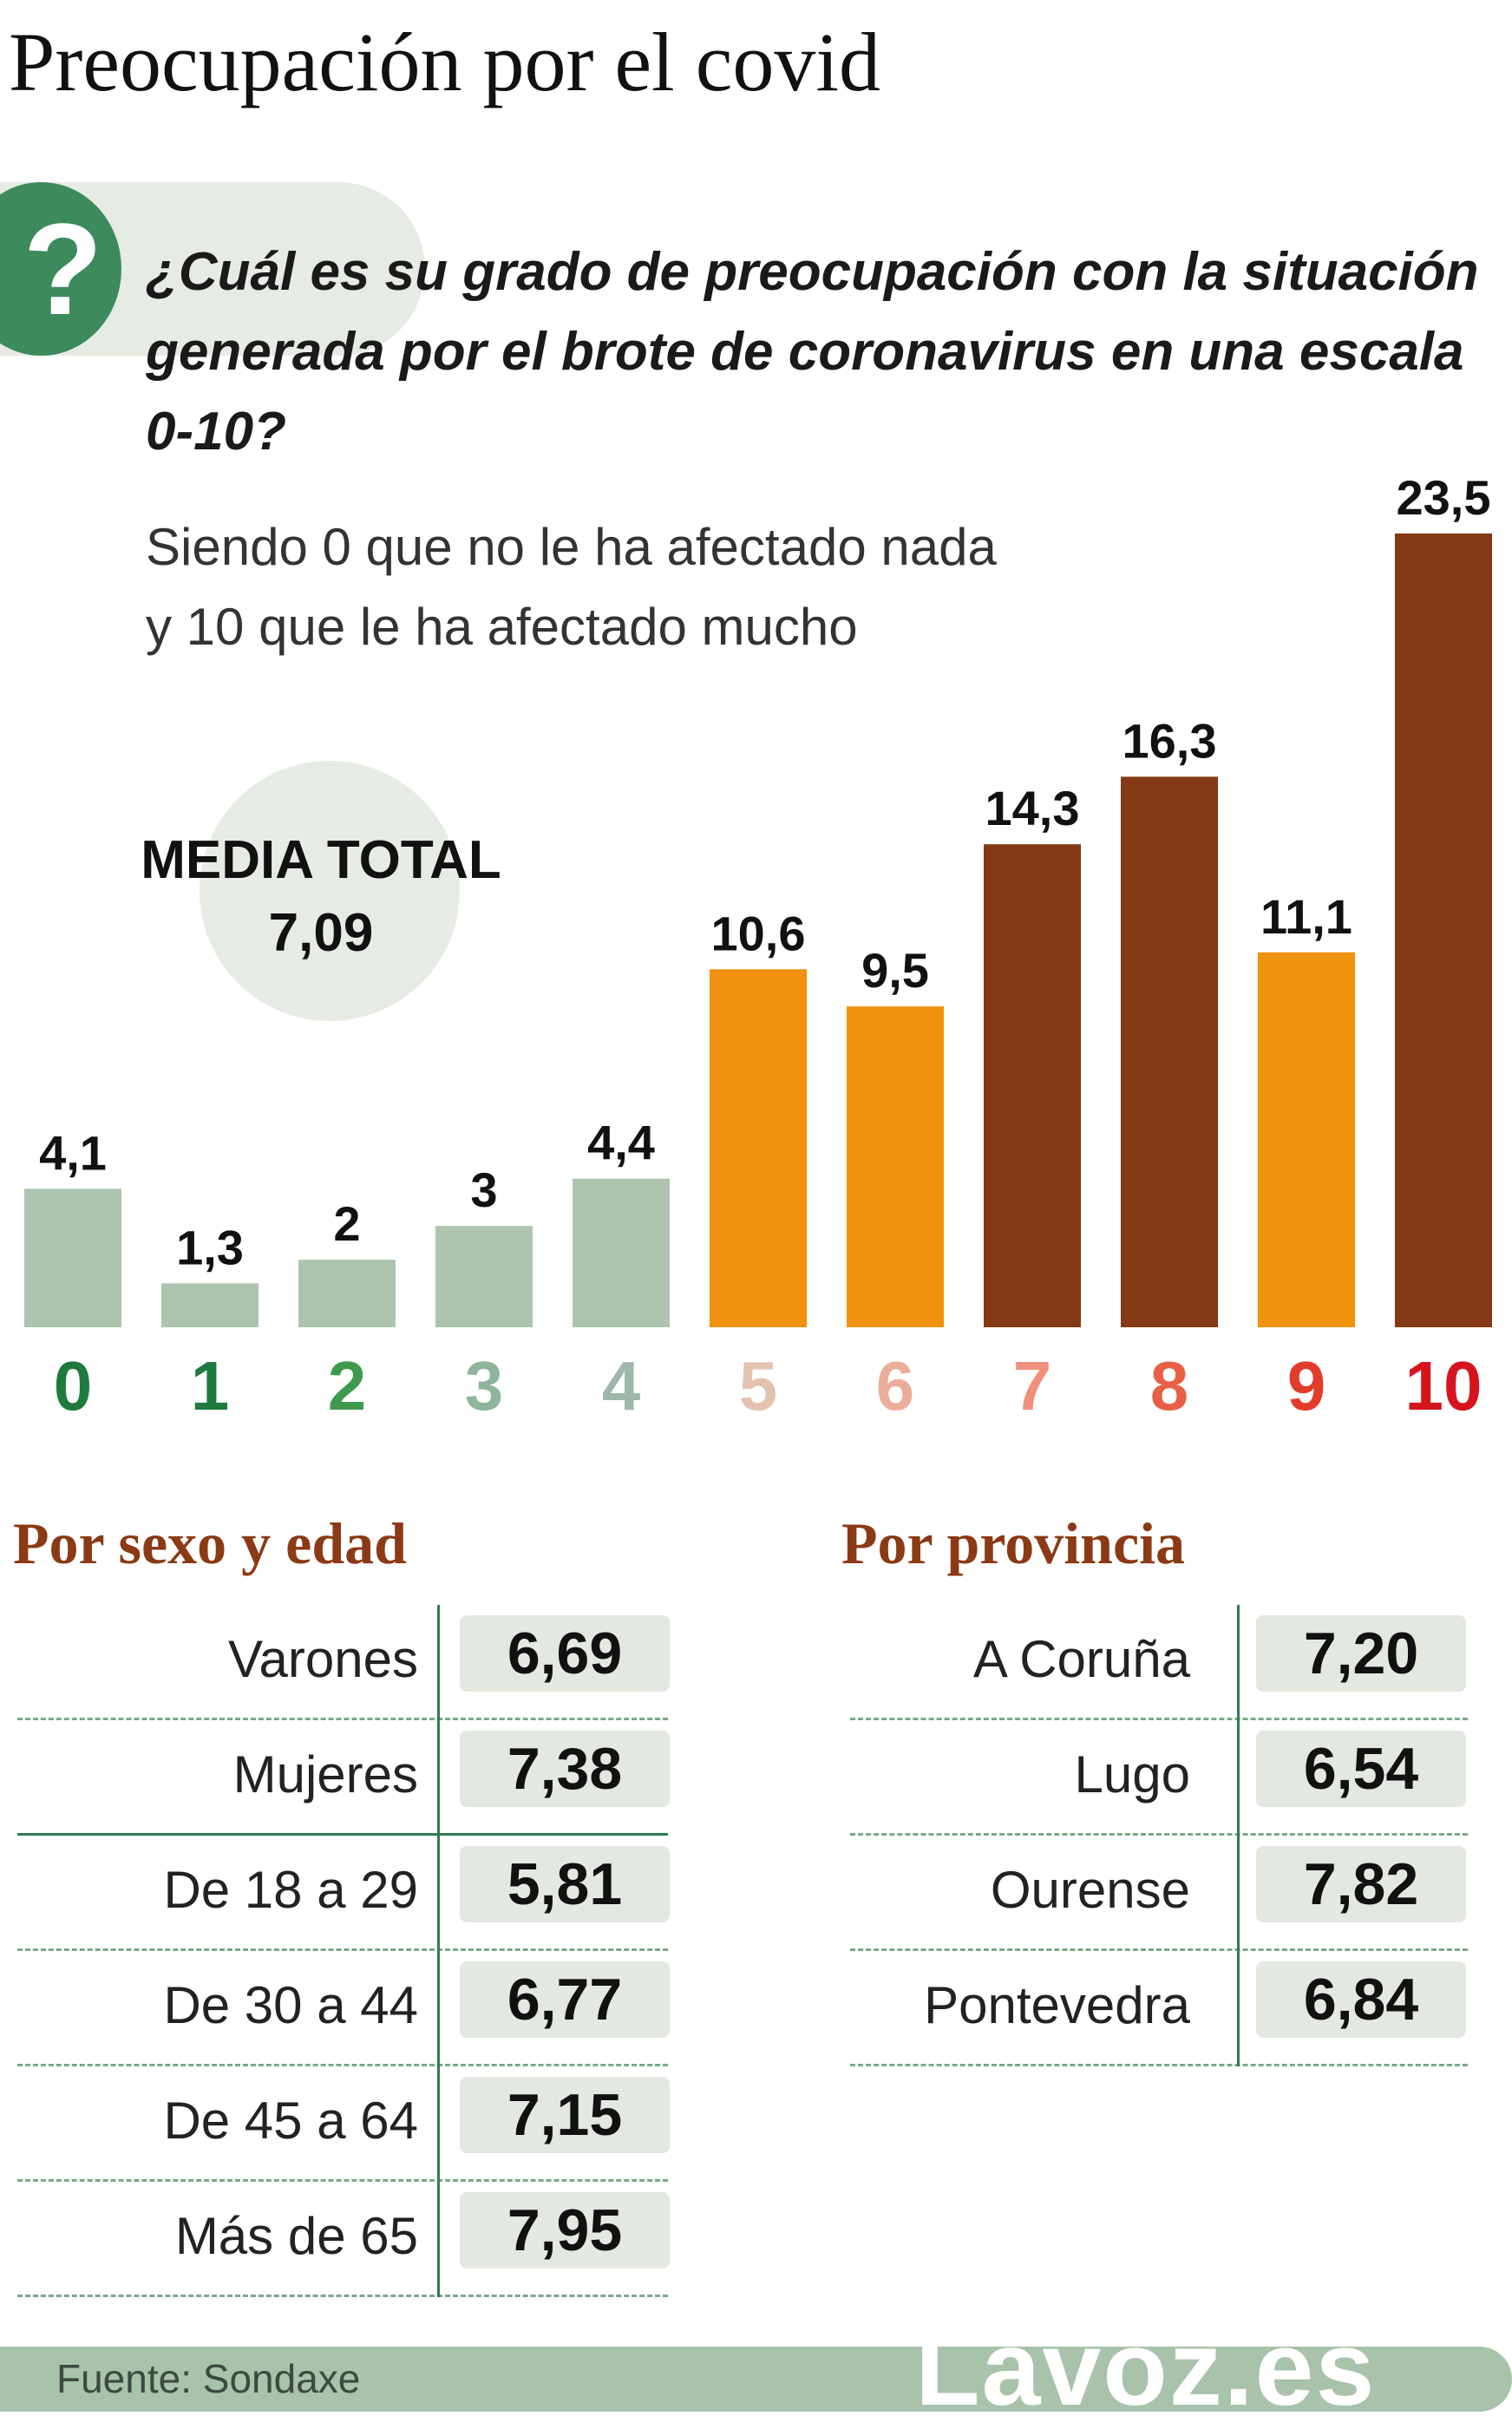 This screenshot has width=1512, height=2429. Describe the element at coordinates (565, 1769) in the screenshot. I see `row-value: 7,38` at that location.